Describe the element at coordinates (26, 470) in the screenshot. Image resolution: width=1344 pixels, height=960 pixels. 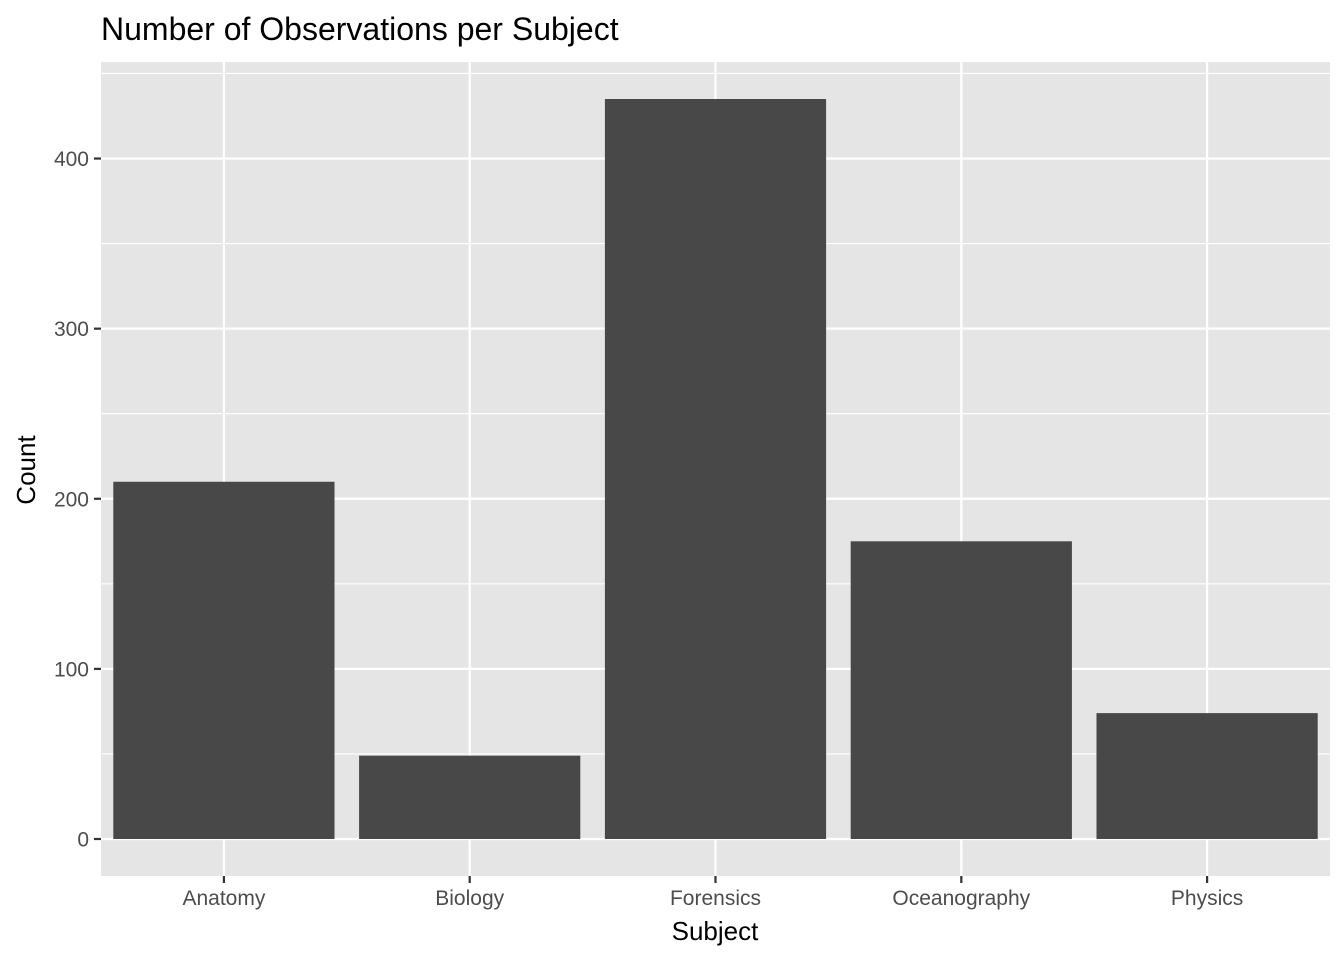
I see `y-axis-title: Count` at that location.